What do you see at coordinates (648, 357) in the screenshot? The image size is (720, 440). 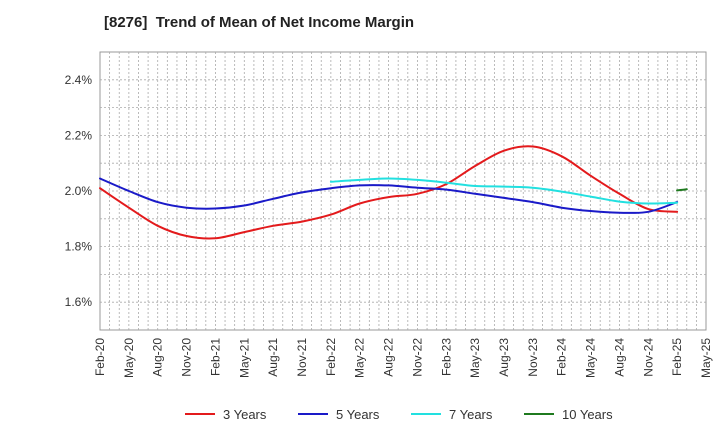 I see `x-tick-label: Nov-24` at bounding box center [648, 357].